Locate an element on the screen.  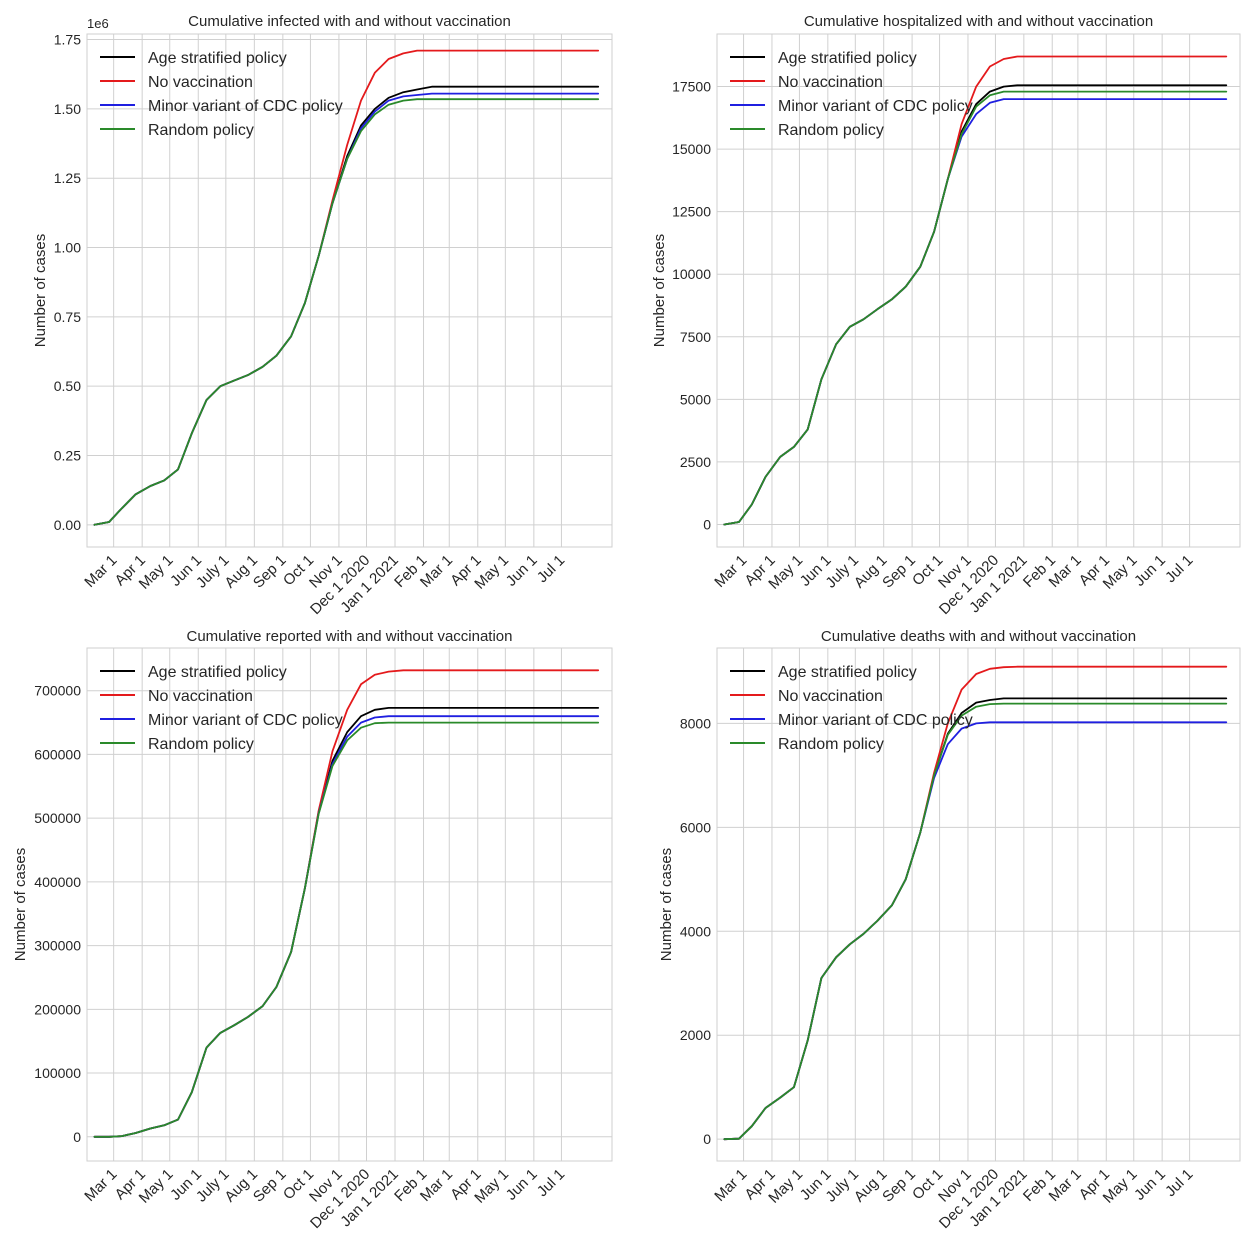
y-tick-label: 1.00 is located at coordinates (67, 248).